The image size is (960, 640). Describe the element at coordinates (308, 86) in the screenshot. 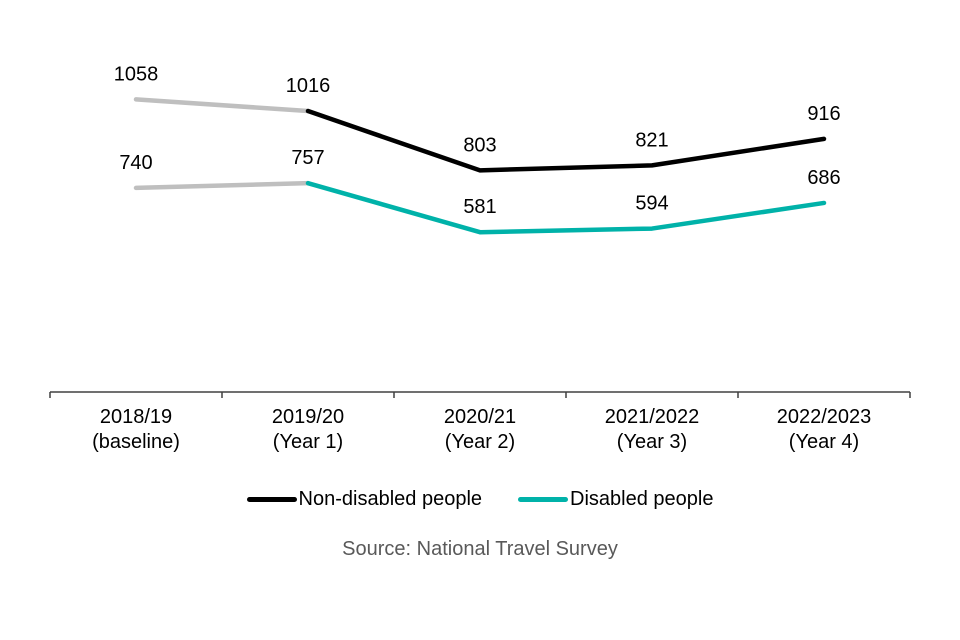

I see `data-label-non-disabled-people: 1016` at that location.